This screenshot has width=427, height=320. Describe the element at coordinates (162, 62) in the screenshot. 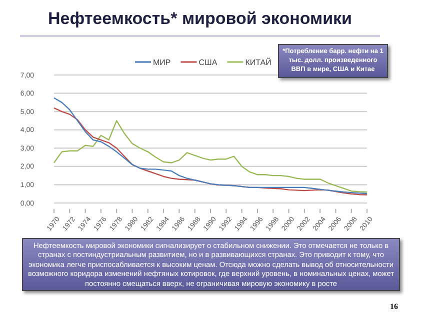

I see `legend-label: МИР` at that location.